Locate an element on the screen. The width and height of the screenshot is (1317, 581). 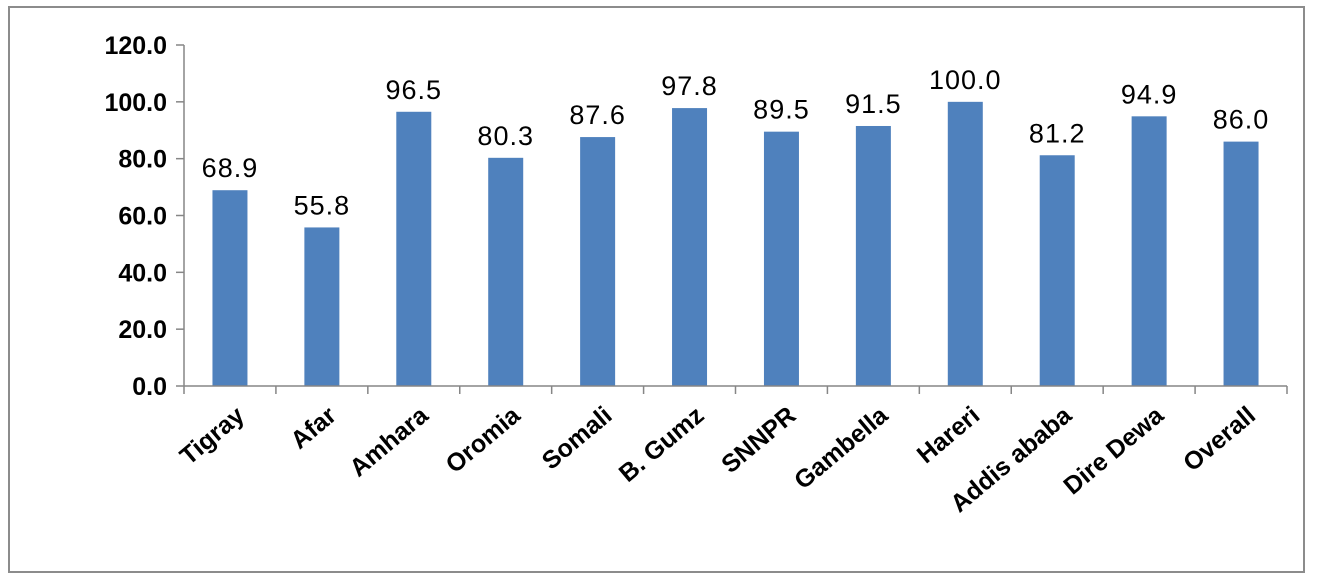
y-tick-label: 80.0 is located at coordinates (142, 160).